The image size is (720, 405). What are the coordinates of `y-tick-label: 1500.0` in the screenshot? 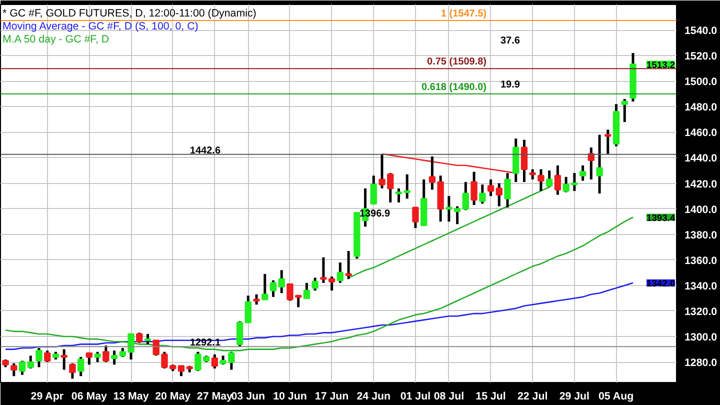 It's located at (701, 82).